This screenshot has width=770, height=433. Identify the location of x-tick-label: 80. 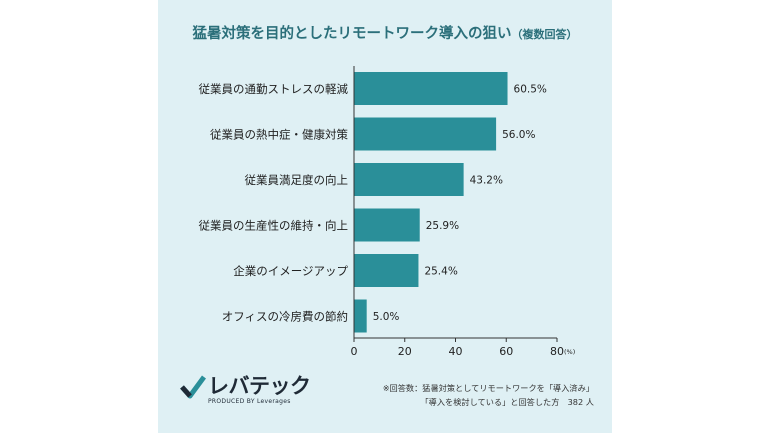
(557, 351).